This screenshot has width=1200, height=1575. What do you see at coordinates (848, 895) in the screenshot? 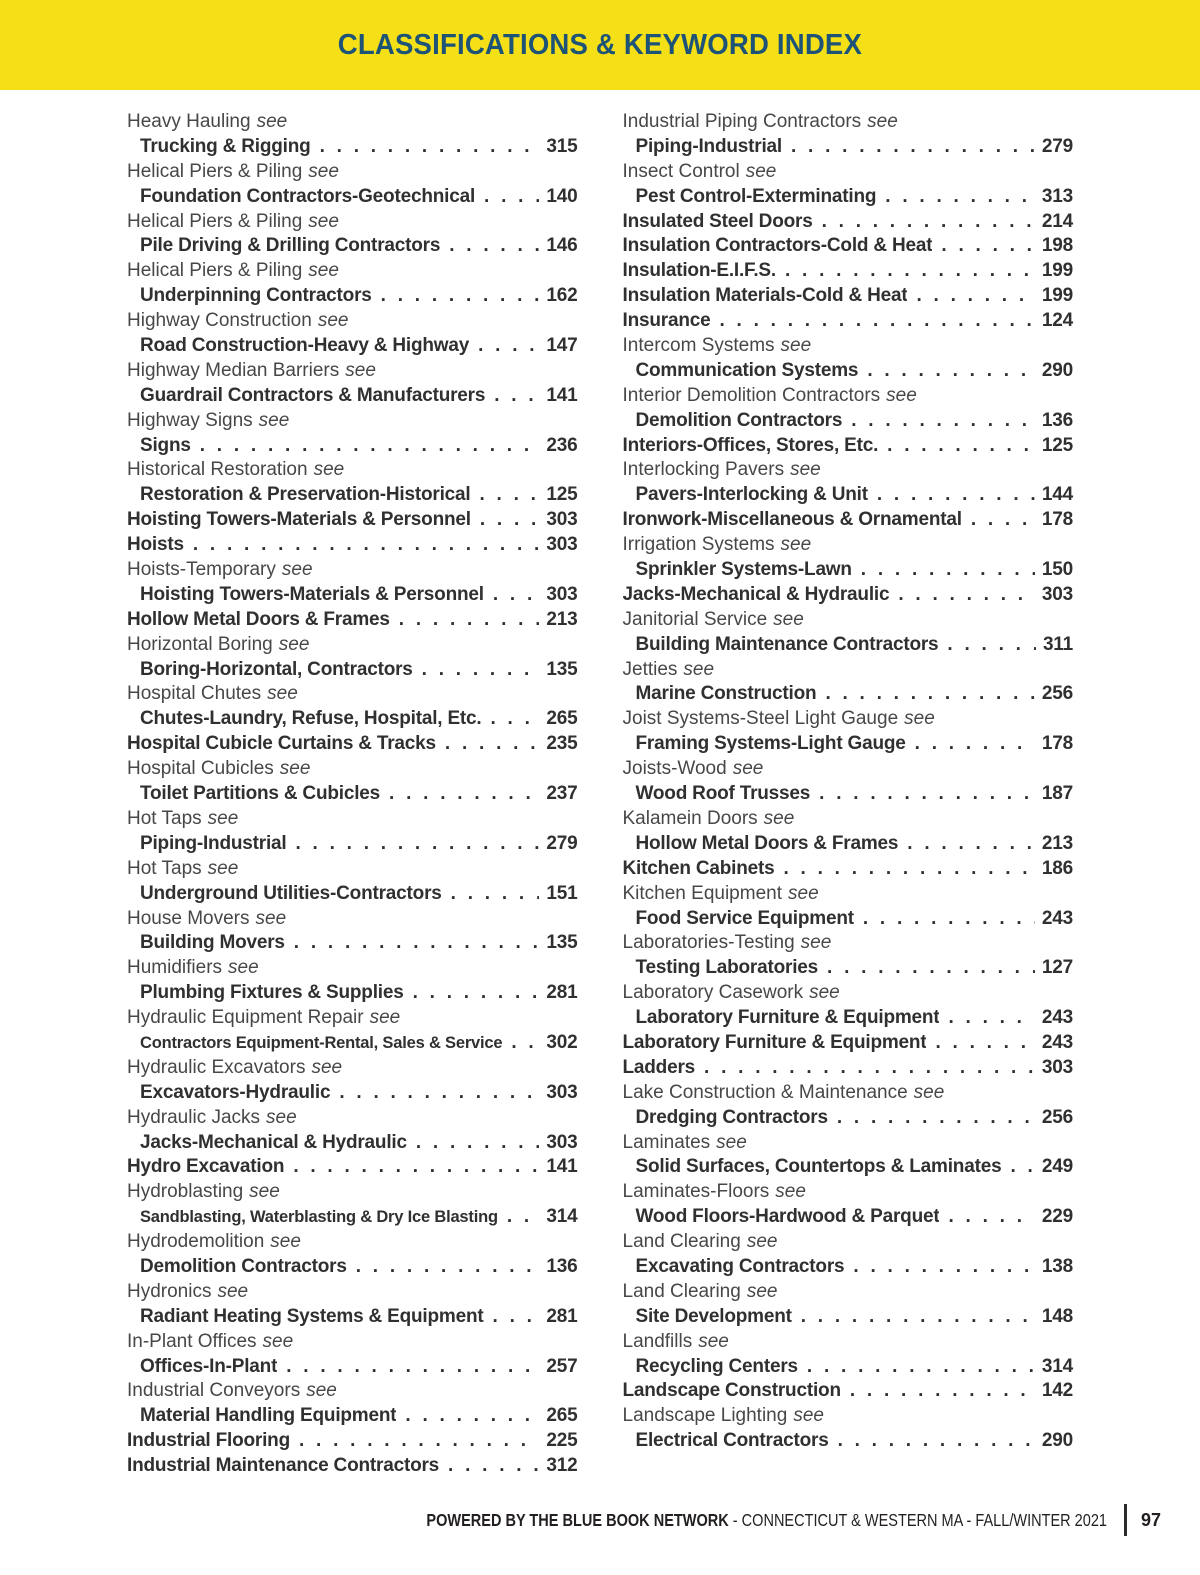
I see `index-cross-reference: Kitchen Equipment see` at bounding box center [848, 895].